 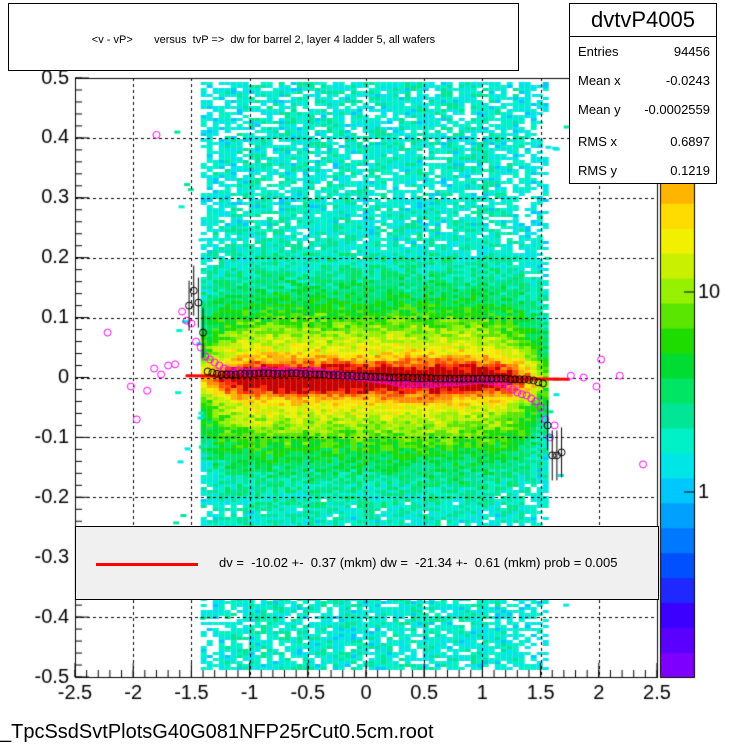 I want to click on stat-value: 0.6897, so click(x=690, y=141).